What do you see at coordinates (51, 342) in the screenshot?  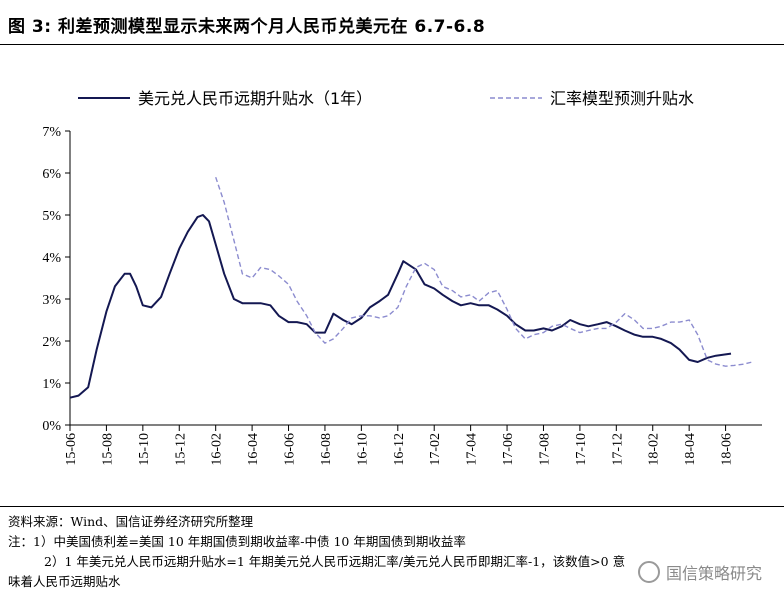 I see `y-tick-label: 2%` at bounding box center [51, 342].